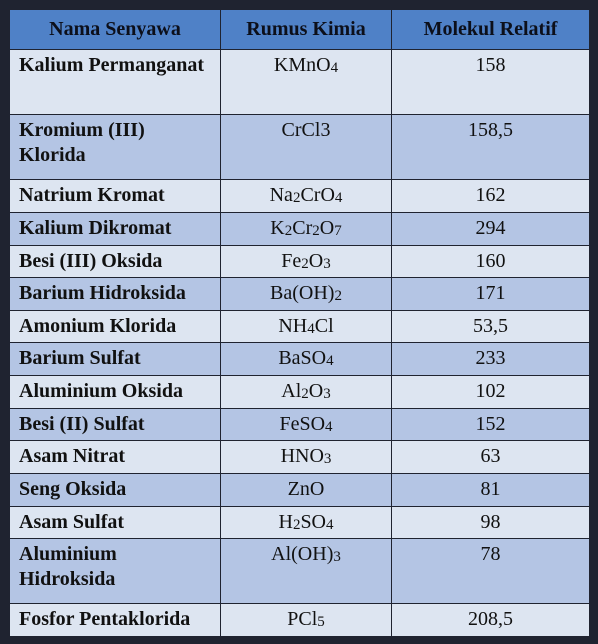  What do you see at coordinates (306, 82) in the screenshot?
I see `cell-rumus-kimia: KMnO4` at bounding box center [306, 82].